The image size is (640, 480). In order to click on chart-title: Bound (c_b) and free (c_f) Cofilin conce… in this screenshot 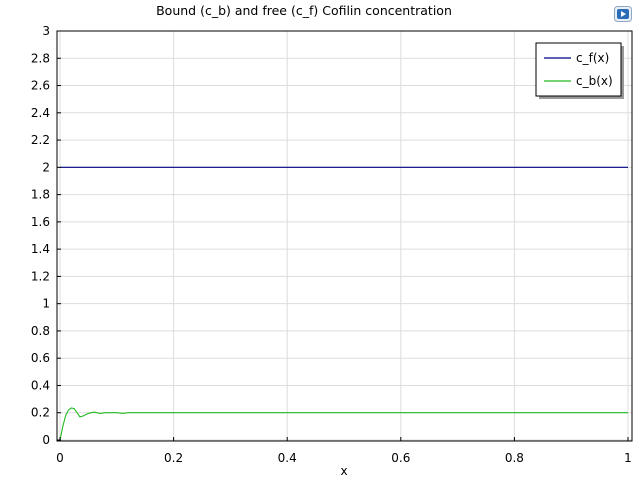, I will do `click(304, 10)`.